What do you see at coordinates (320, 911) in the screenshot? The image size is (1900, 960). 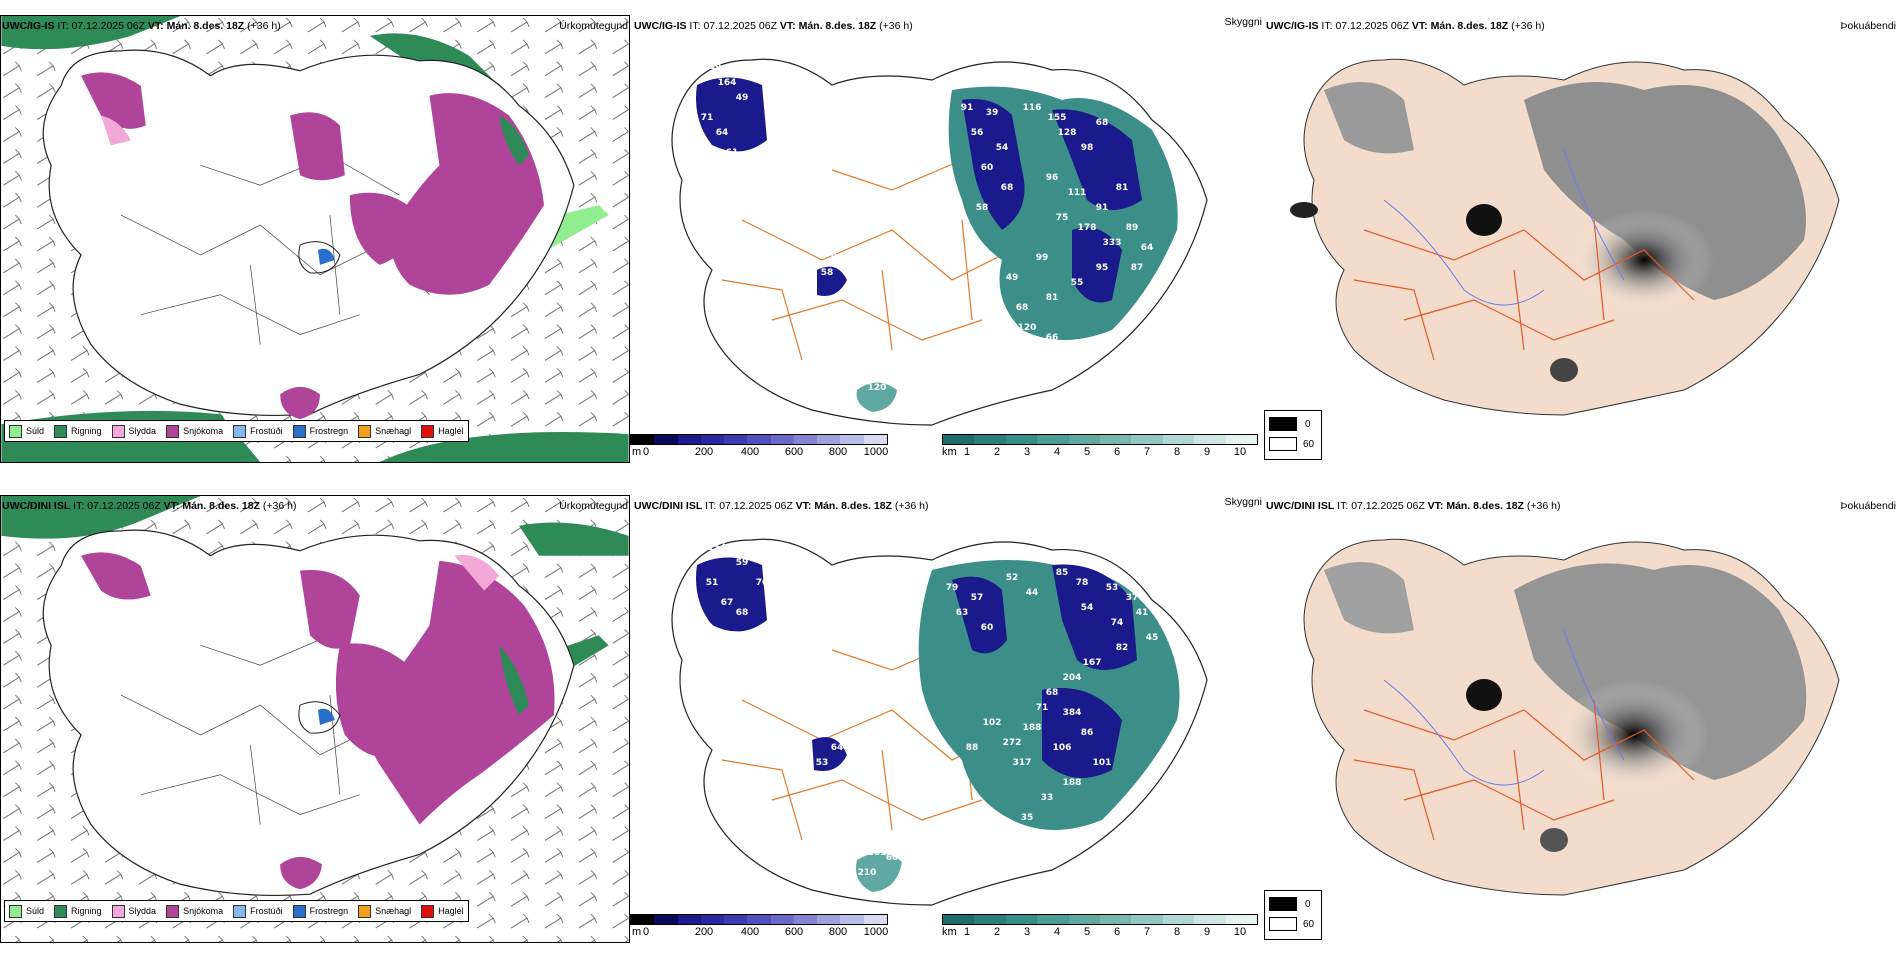 I see `legend-item: Frostregn` at bounding box center [320, 911].